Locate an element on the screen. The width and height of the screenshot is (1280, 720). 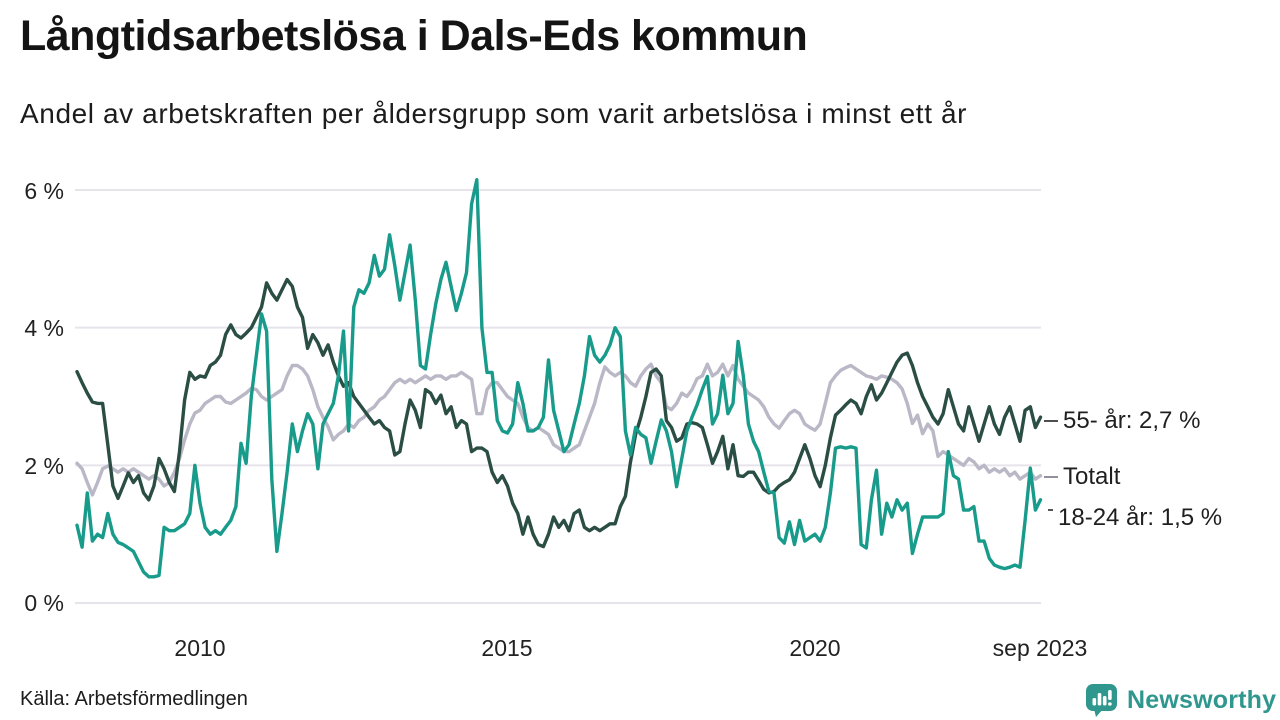
newsworthy-icon is located at coordinates (1101, 700).